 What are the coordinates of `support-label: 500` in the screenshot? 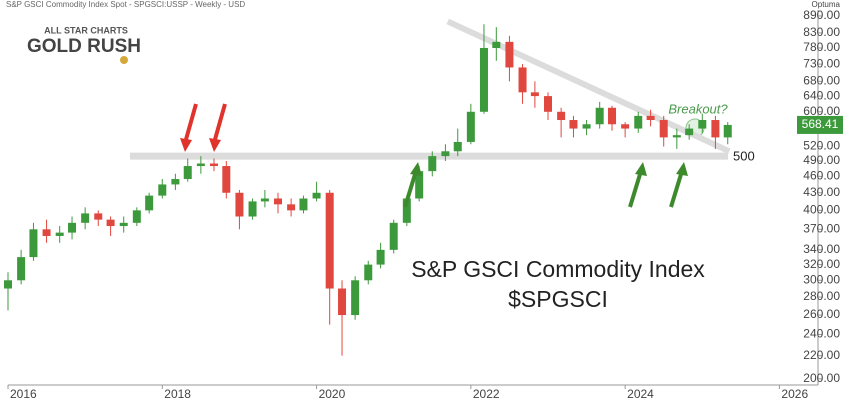 It's located at (744, 156).